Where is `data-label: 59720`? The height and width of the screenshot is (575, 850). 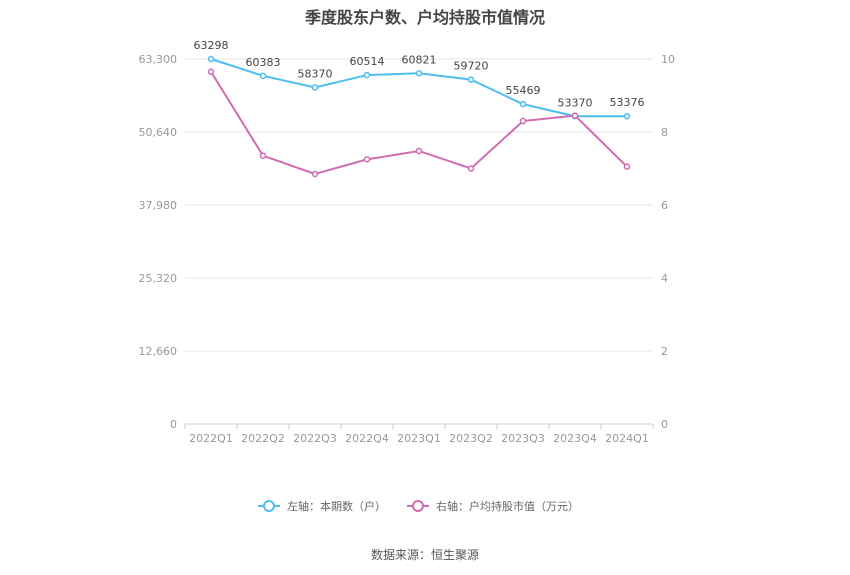 data-label: 59720 is located at coordinates (471, 66).